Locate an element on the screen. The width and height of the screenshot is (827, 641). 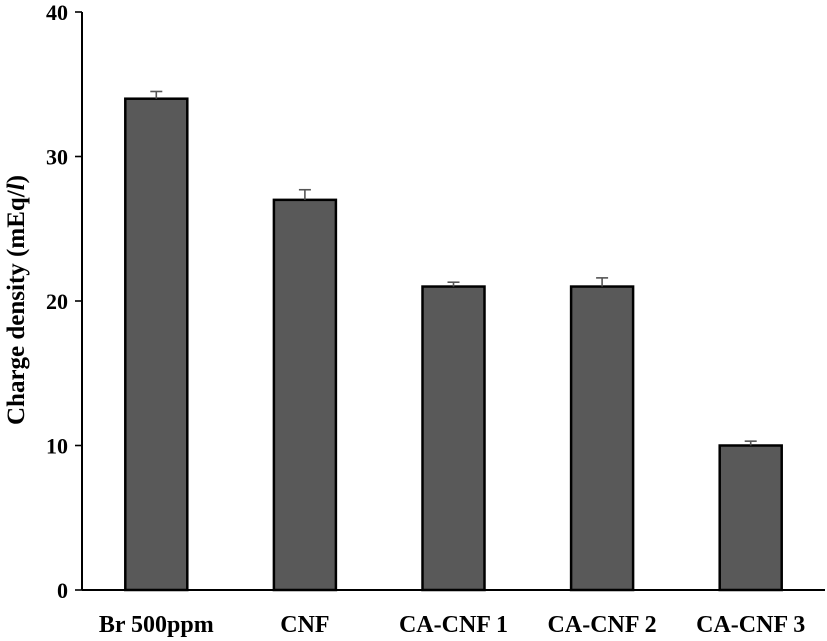
y-axis-title: Charge density (mEq/l) is located at coordinates (16, 300).